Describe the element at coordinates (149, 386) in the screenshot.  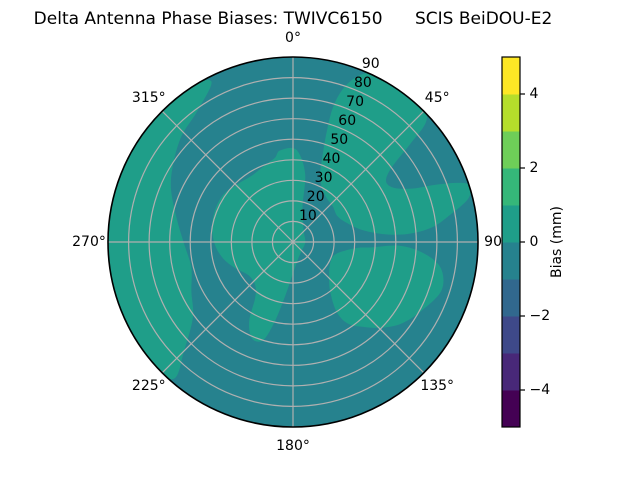
I see `angle-tick-label-225: 225°` at that location.